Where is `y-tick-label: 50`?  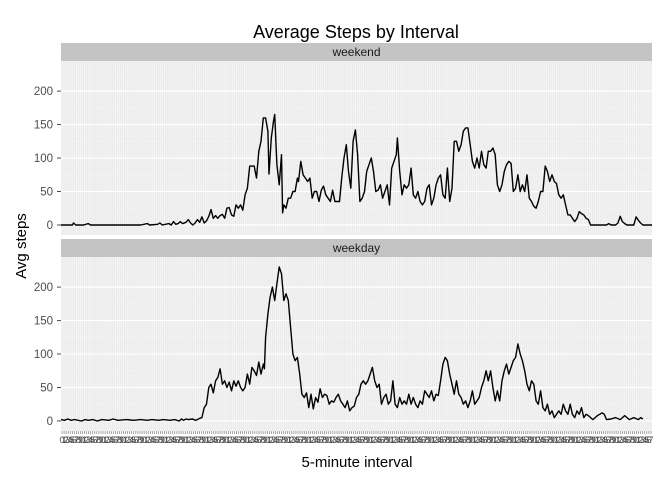
y-tick-label: 50 is located at coordinates (46, 389).